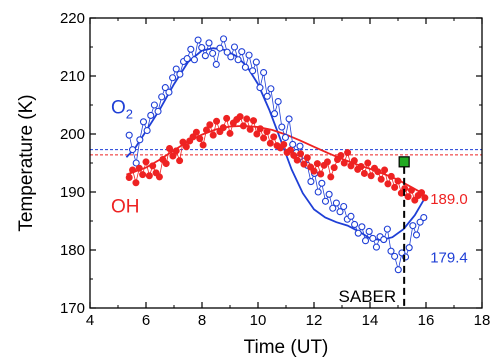  I want to click on y-tick-label: 220, so click(72, 18).